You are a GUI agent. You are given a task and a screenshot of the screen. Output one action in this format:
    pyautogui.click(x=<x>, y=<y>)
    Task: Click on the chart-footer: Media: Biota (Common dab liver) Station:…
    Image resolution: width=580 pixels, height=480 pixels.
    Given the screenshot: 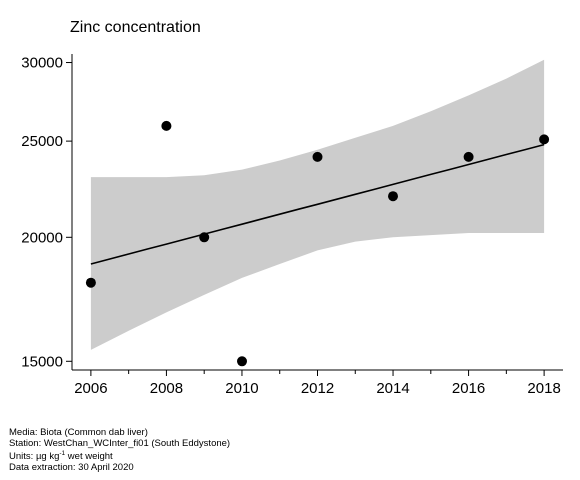 What is the action you would take?
    pyautogui.click(x=120, y=450)
    